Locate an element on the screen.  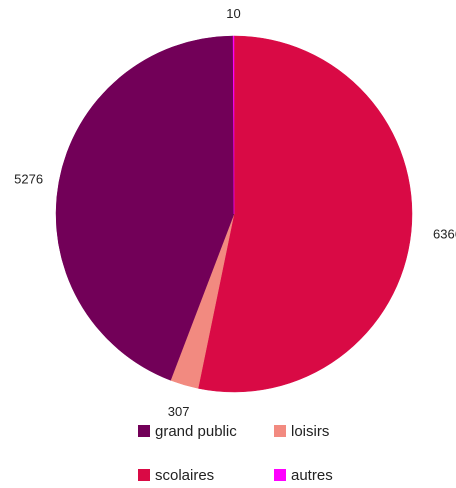
legend-item-scolaires: scolaires is located at coordinates (176, 475).